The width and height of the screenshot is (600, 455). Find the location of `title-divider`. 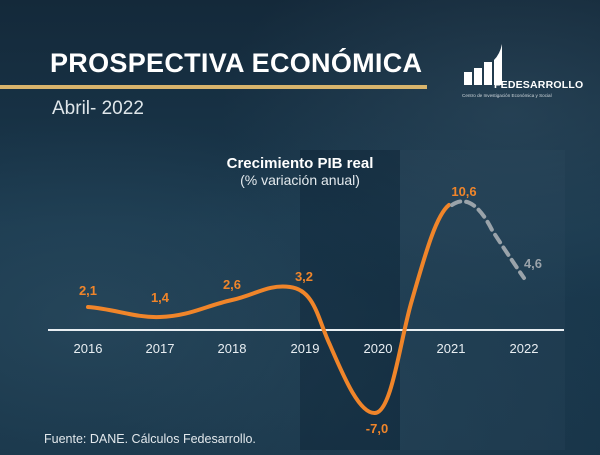

title-divider is located at coordinates (213, 87).